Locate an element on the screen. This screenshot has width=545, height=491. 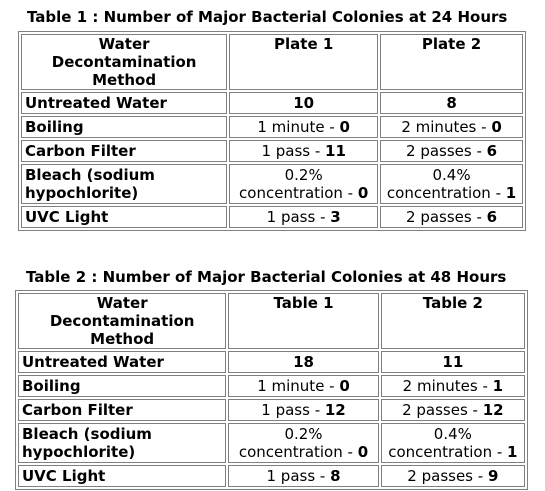
header-column-1: Plate 1 is located at coordinates (304, 62).